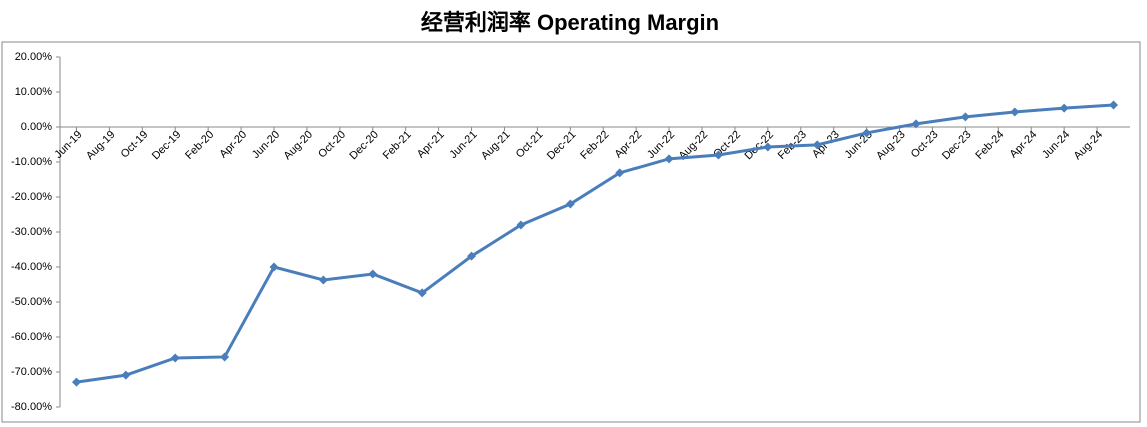 The height and width of the screenshot is (427, 1147). I want to click on y-tick-label: -60.00%, so click(31, 337).